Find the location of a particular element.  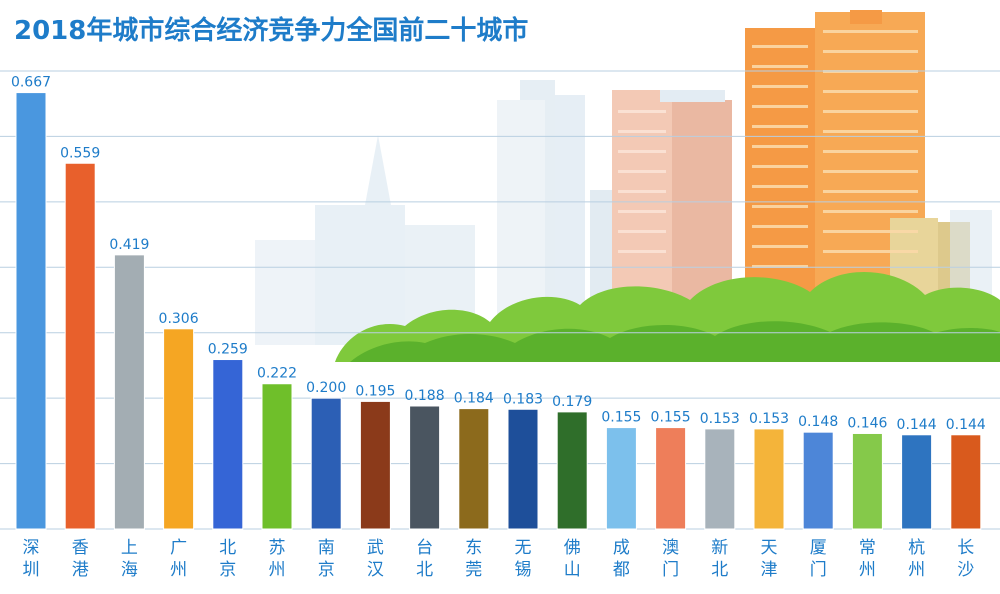

value-label-7: 0.200 is located at coordinates (326, 388).